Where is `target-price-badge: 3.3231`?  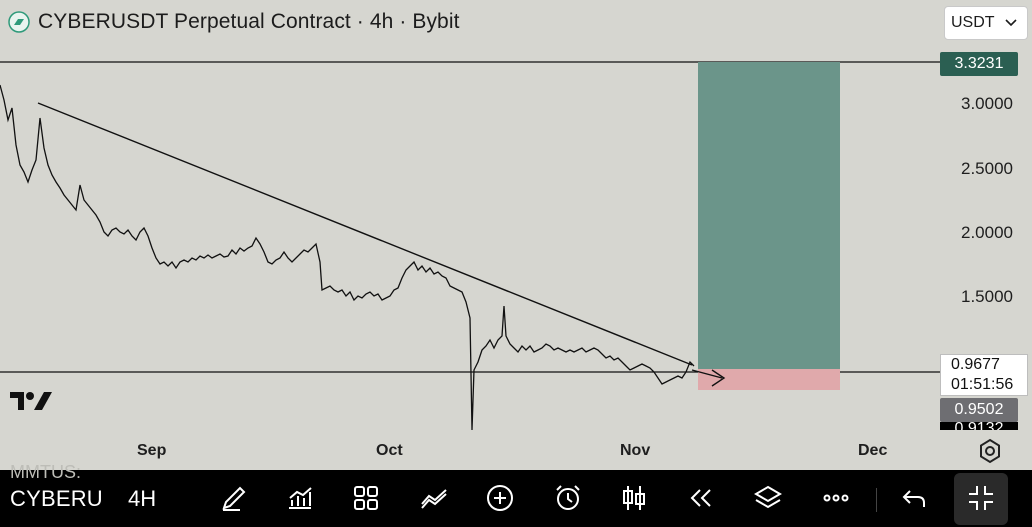
target-price-badge: 3.3231 is located at coordinates (979, 64).